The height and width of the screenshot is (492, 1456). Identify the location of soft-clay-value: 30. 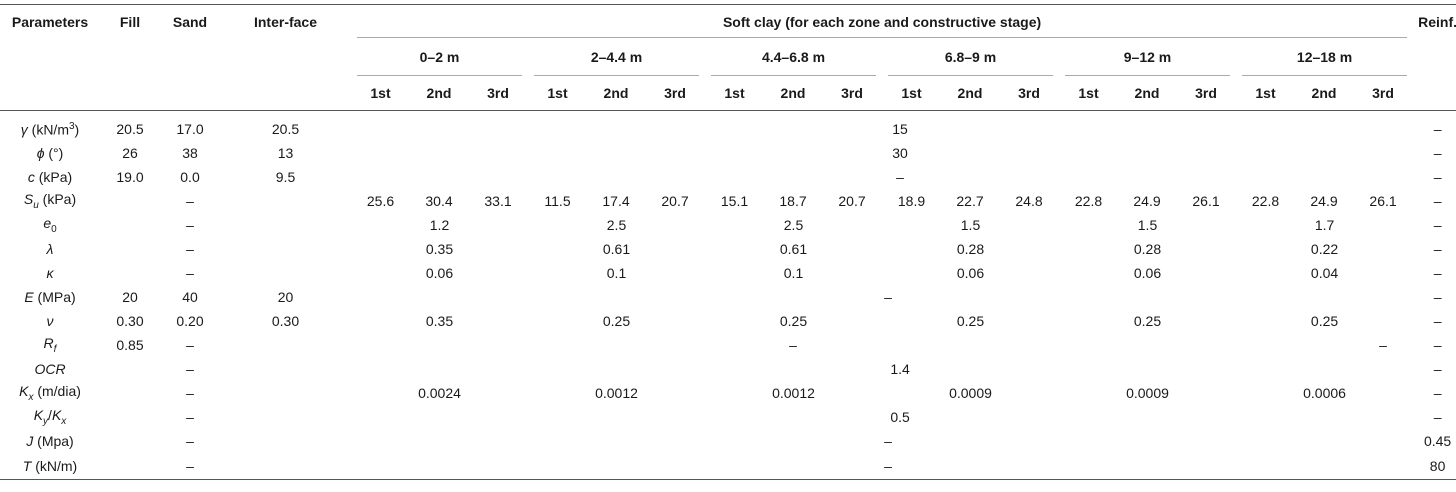
(900, 153).